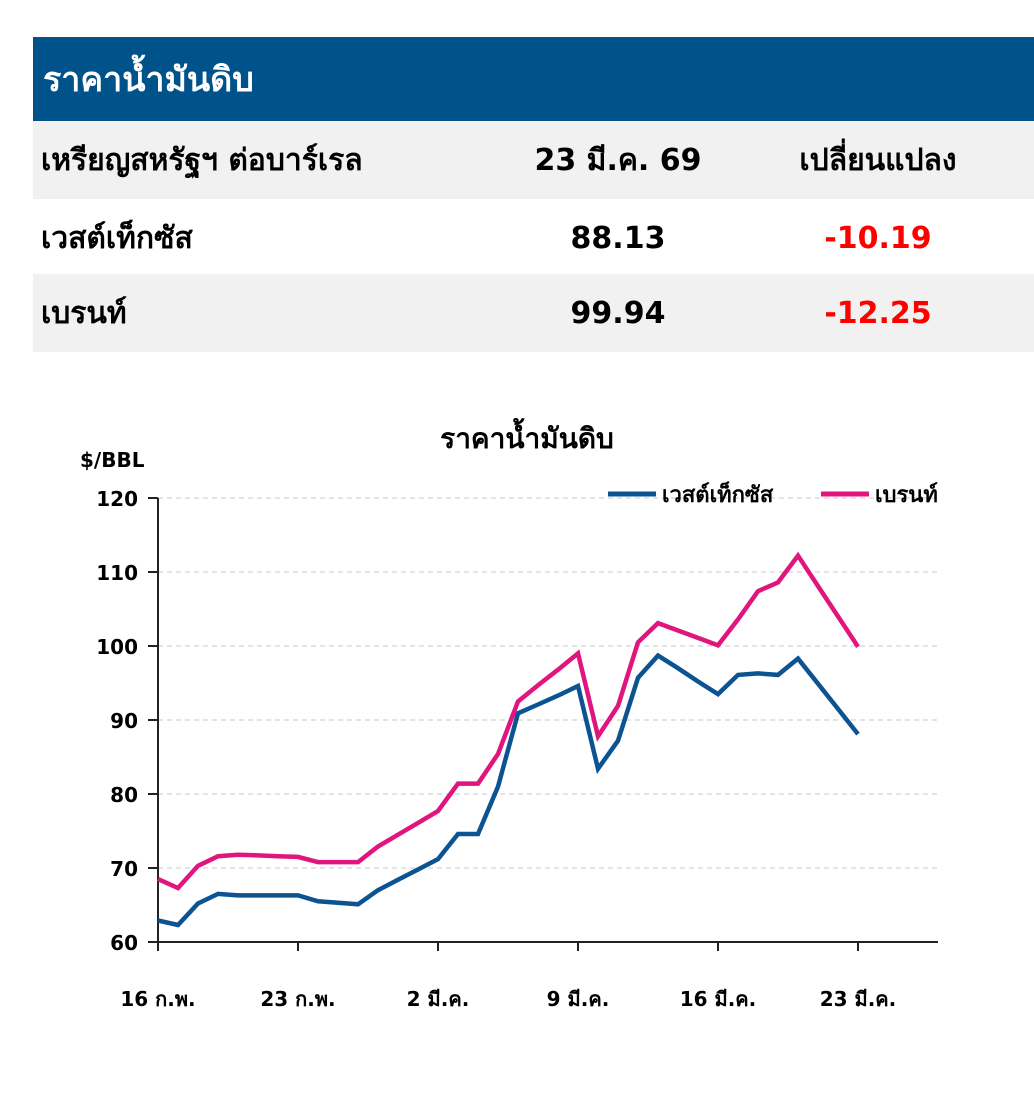  Describe the element at coordinates (117, 573) in the screenshot. I see `y-tick-label: 110` at that location.